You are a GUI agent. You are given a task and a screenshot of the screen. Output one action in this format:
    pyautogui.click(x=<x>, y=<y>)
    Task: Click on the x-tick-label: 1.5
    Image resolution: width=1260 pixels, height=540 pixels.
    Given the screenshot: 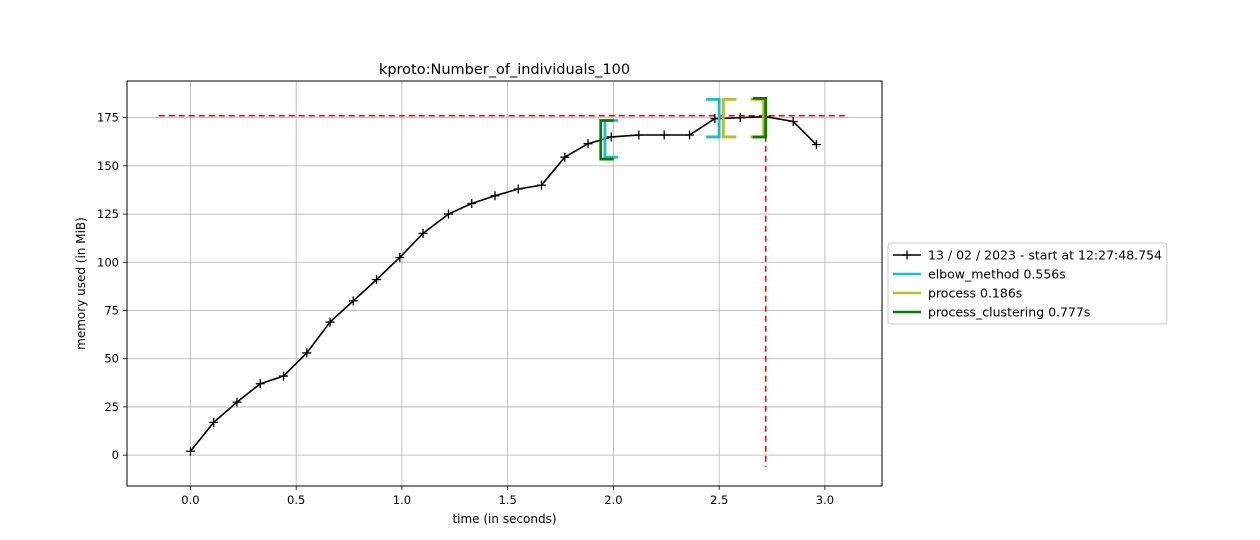 What is the action you would take?
    pyautogui.click(x=508, y=500)
    